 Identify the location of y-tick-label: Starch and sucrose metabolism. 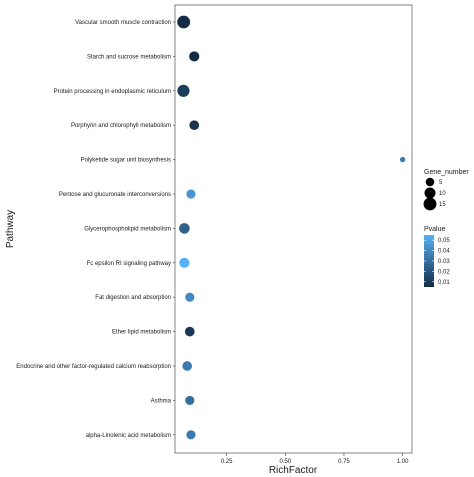
(129, 57).